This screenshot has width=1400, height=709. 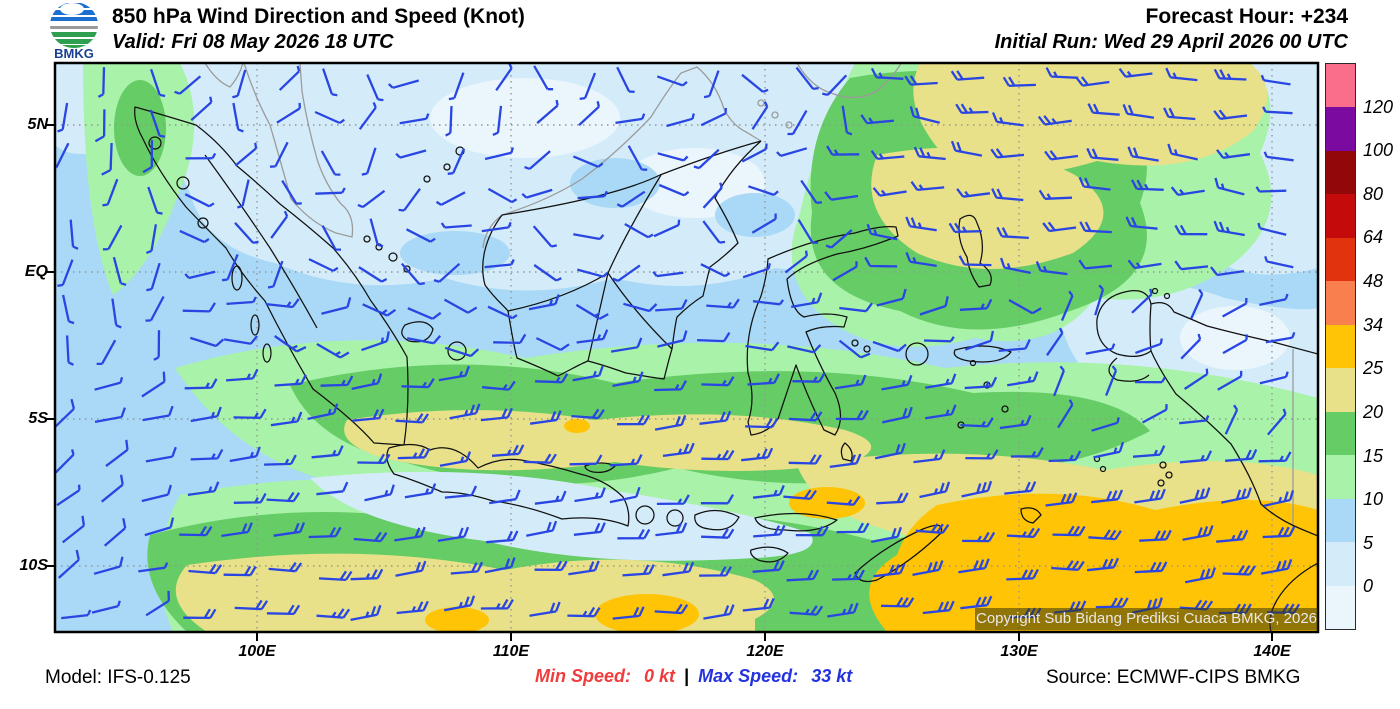 I want to click on colorbar-tick-label: 0, so click(x=1368, y=586).